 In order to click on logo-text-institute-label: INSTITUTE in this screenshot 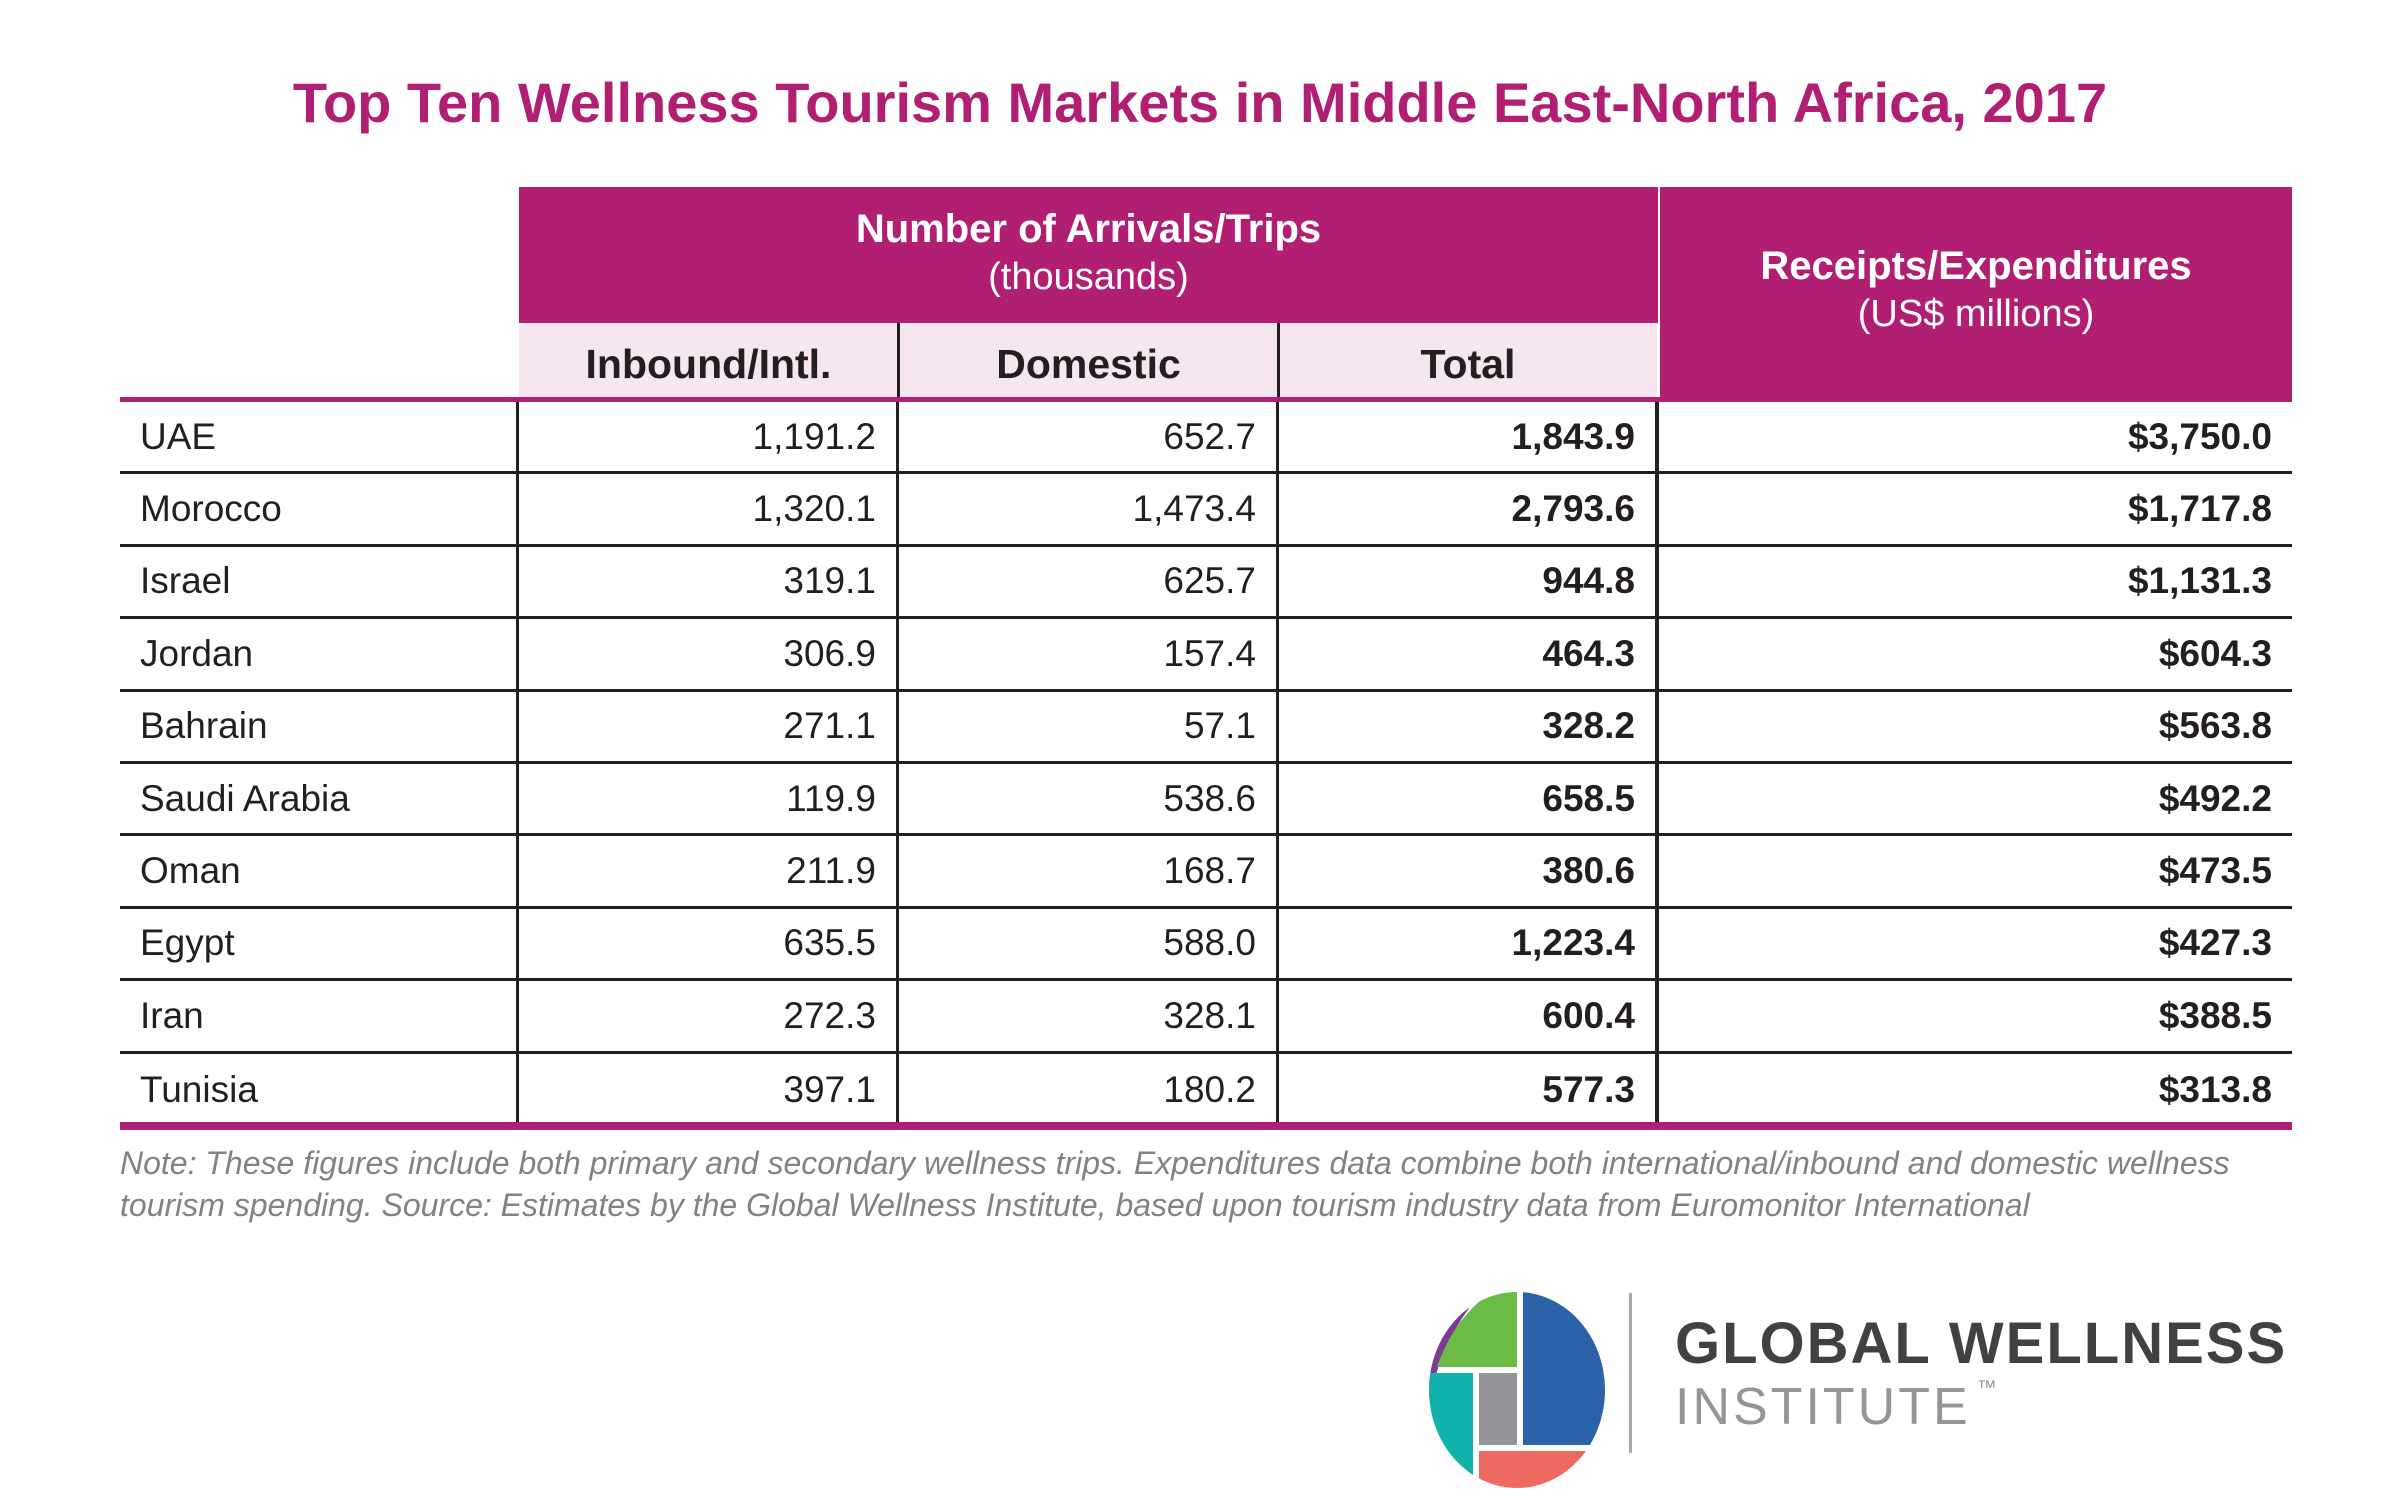, I will do `click(1823, 1407)`.